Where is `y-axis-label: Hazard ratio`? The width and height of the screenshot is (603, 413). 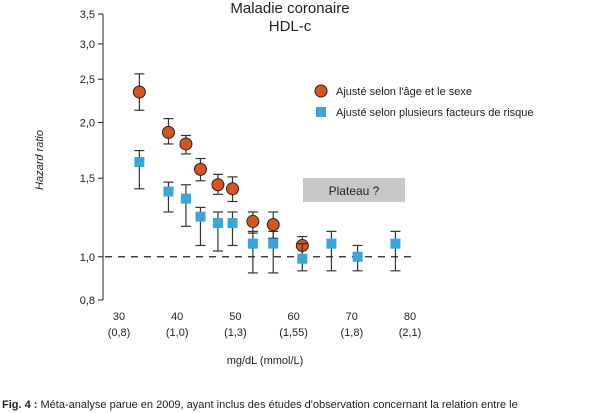 y-axis-label: Hazard ratio is located at coordinates (40, 160).